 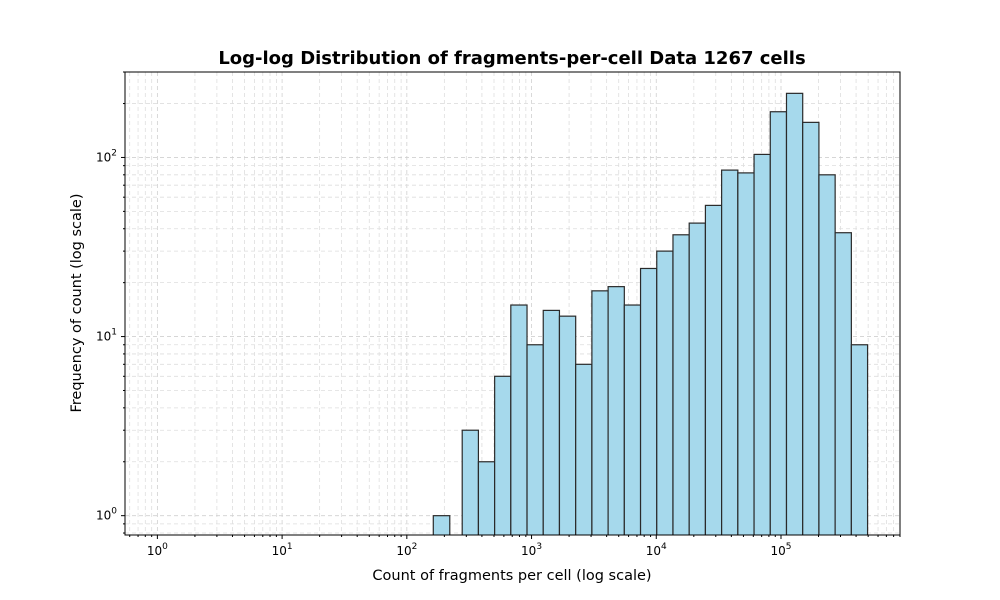 I want to click on y-axis-label: Frequency of count (log scale), so click(x=77, y=302).